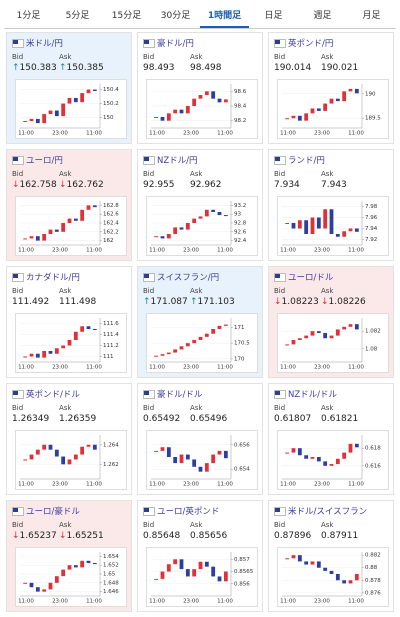 The height and width of the screenshot is (617, 400). I want to click on timeframe-tab: 週足, so click(322, 16).